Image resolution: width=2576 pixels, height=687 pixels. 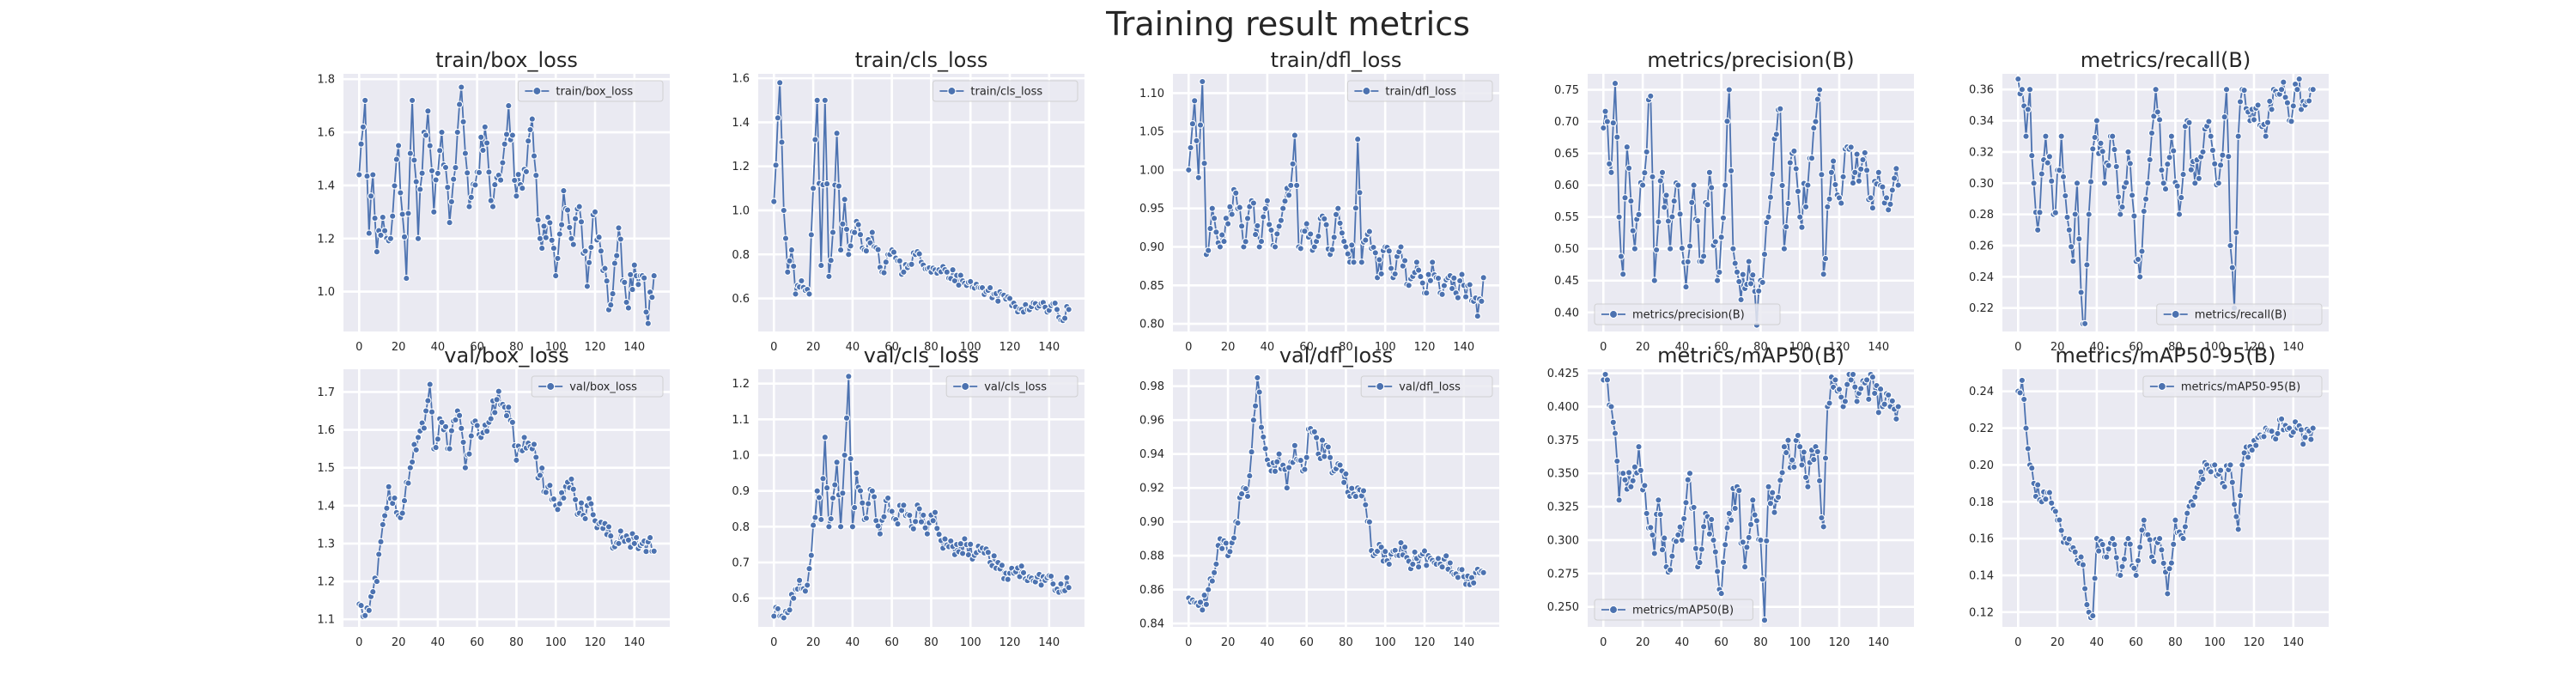 I want to click on x-tick-label: 80, so click(x=1346, y=347).